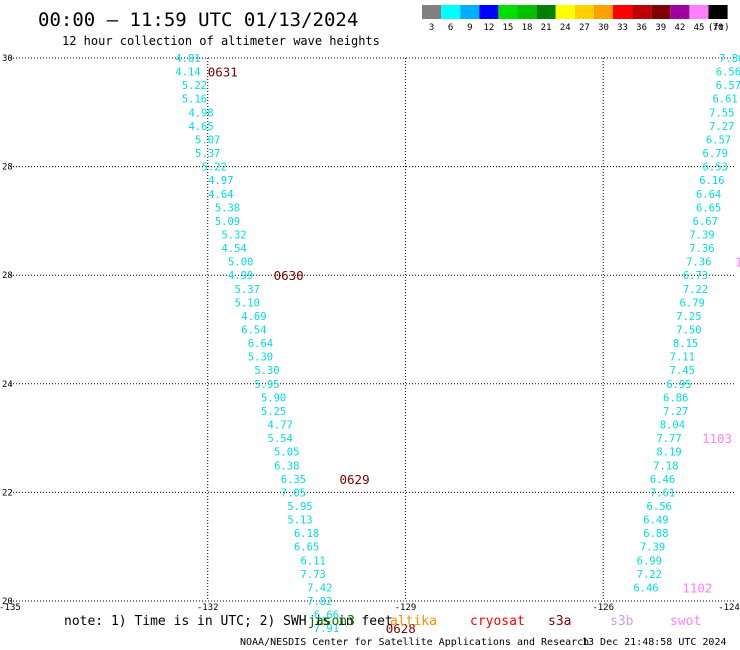 This screenshot has width=740, height=650. Describe the element at coordinates (678, 385) in the screenshot. I see `wave-height-point: 6.95` at that location.